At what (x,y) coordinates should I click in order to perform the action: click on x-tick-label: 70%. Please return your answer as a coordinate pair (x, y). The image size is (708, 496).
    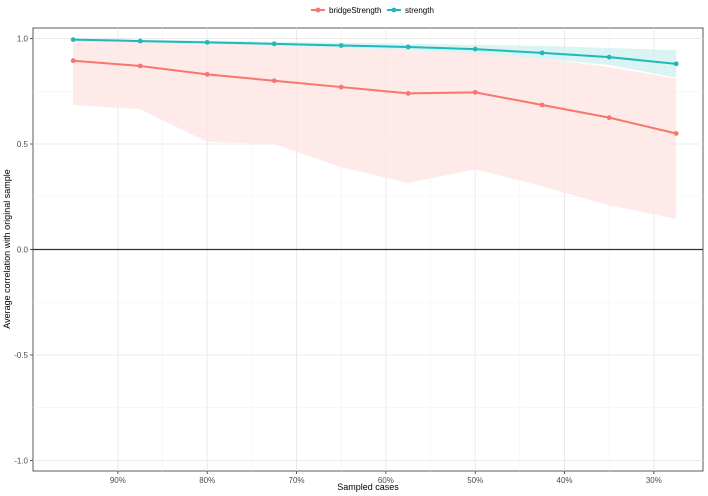
    Looking at the image, I should click on (297, 480).